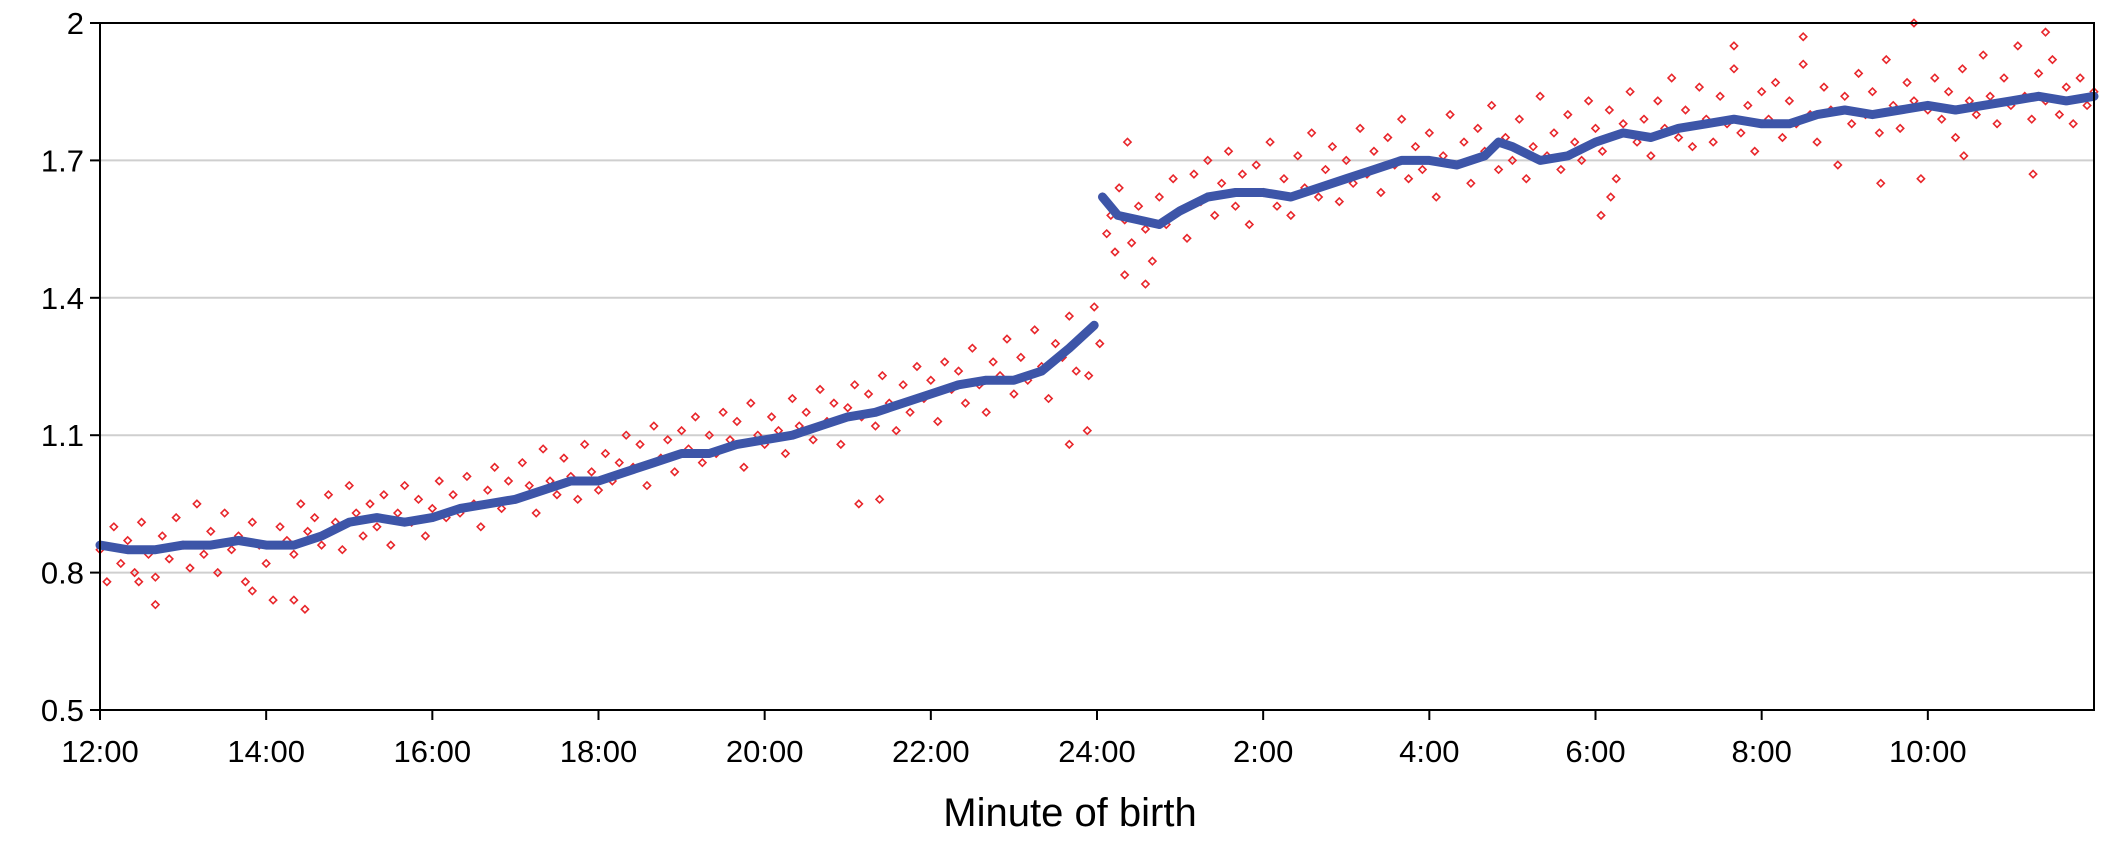 The height and width of the screenshot is (845, 2102). I want to click on x-tick-label: 6:00, so click(1595, 751).